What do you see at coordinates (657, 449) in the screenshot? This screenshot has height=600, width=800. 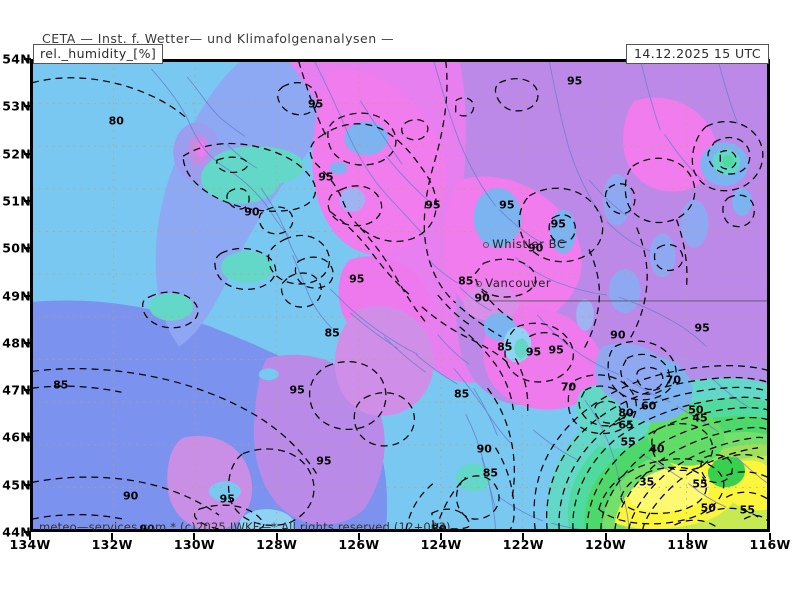 I see `contour-label: 40` at bounding box center [657, 449].